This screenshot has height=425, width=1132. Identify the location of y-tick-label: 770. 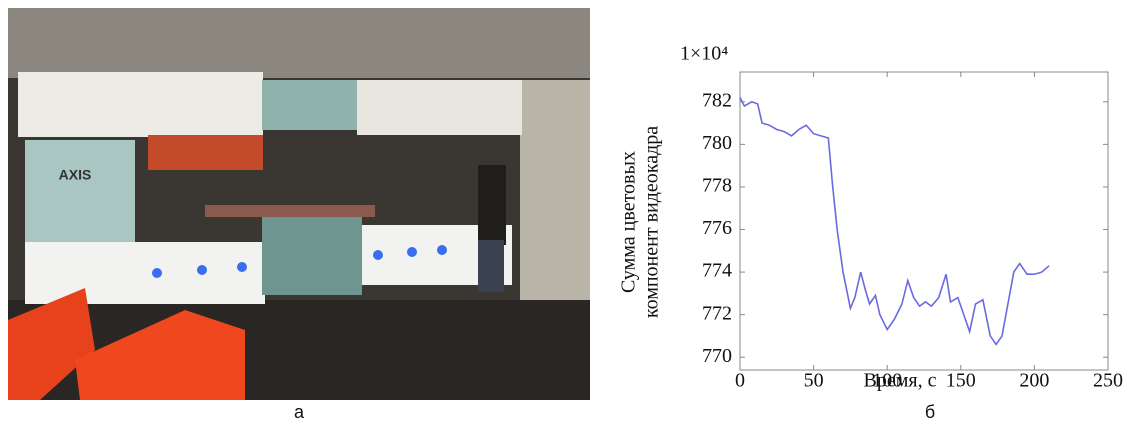
(717, 356).